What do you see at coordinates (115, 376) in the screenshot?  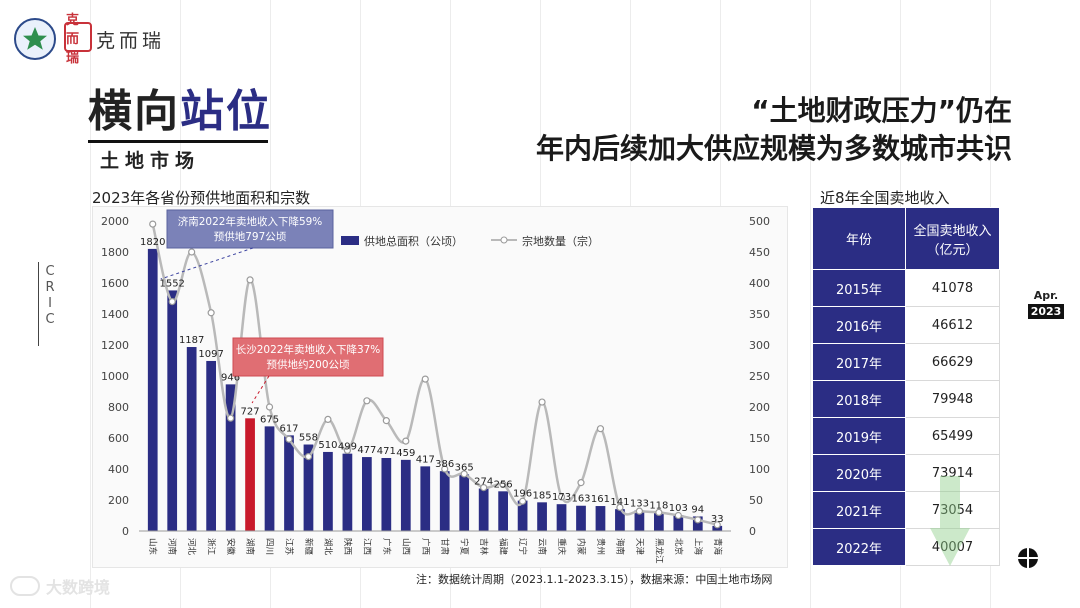 I see `y-tick-label: 1000` at bounding box center [115, 376].